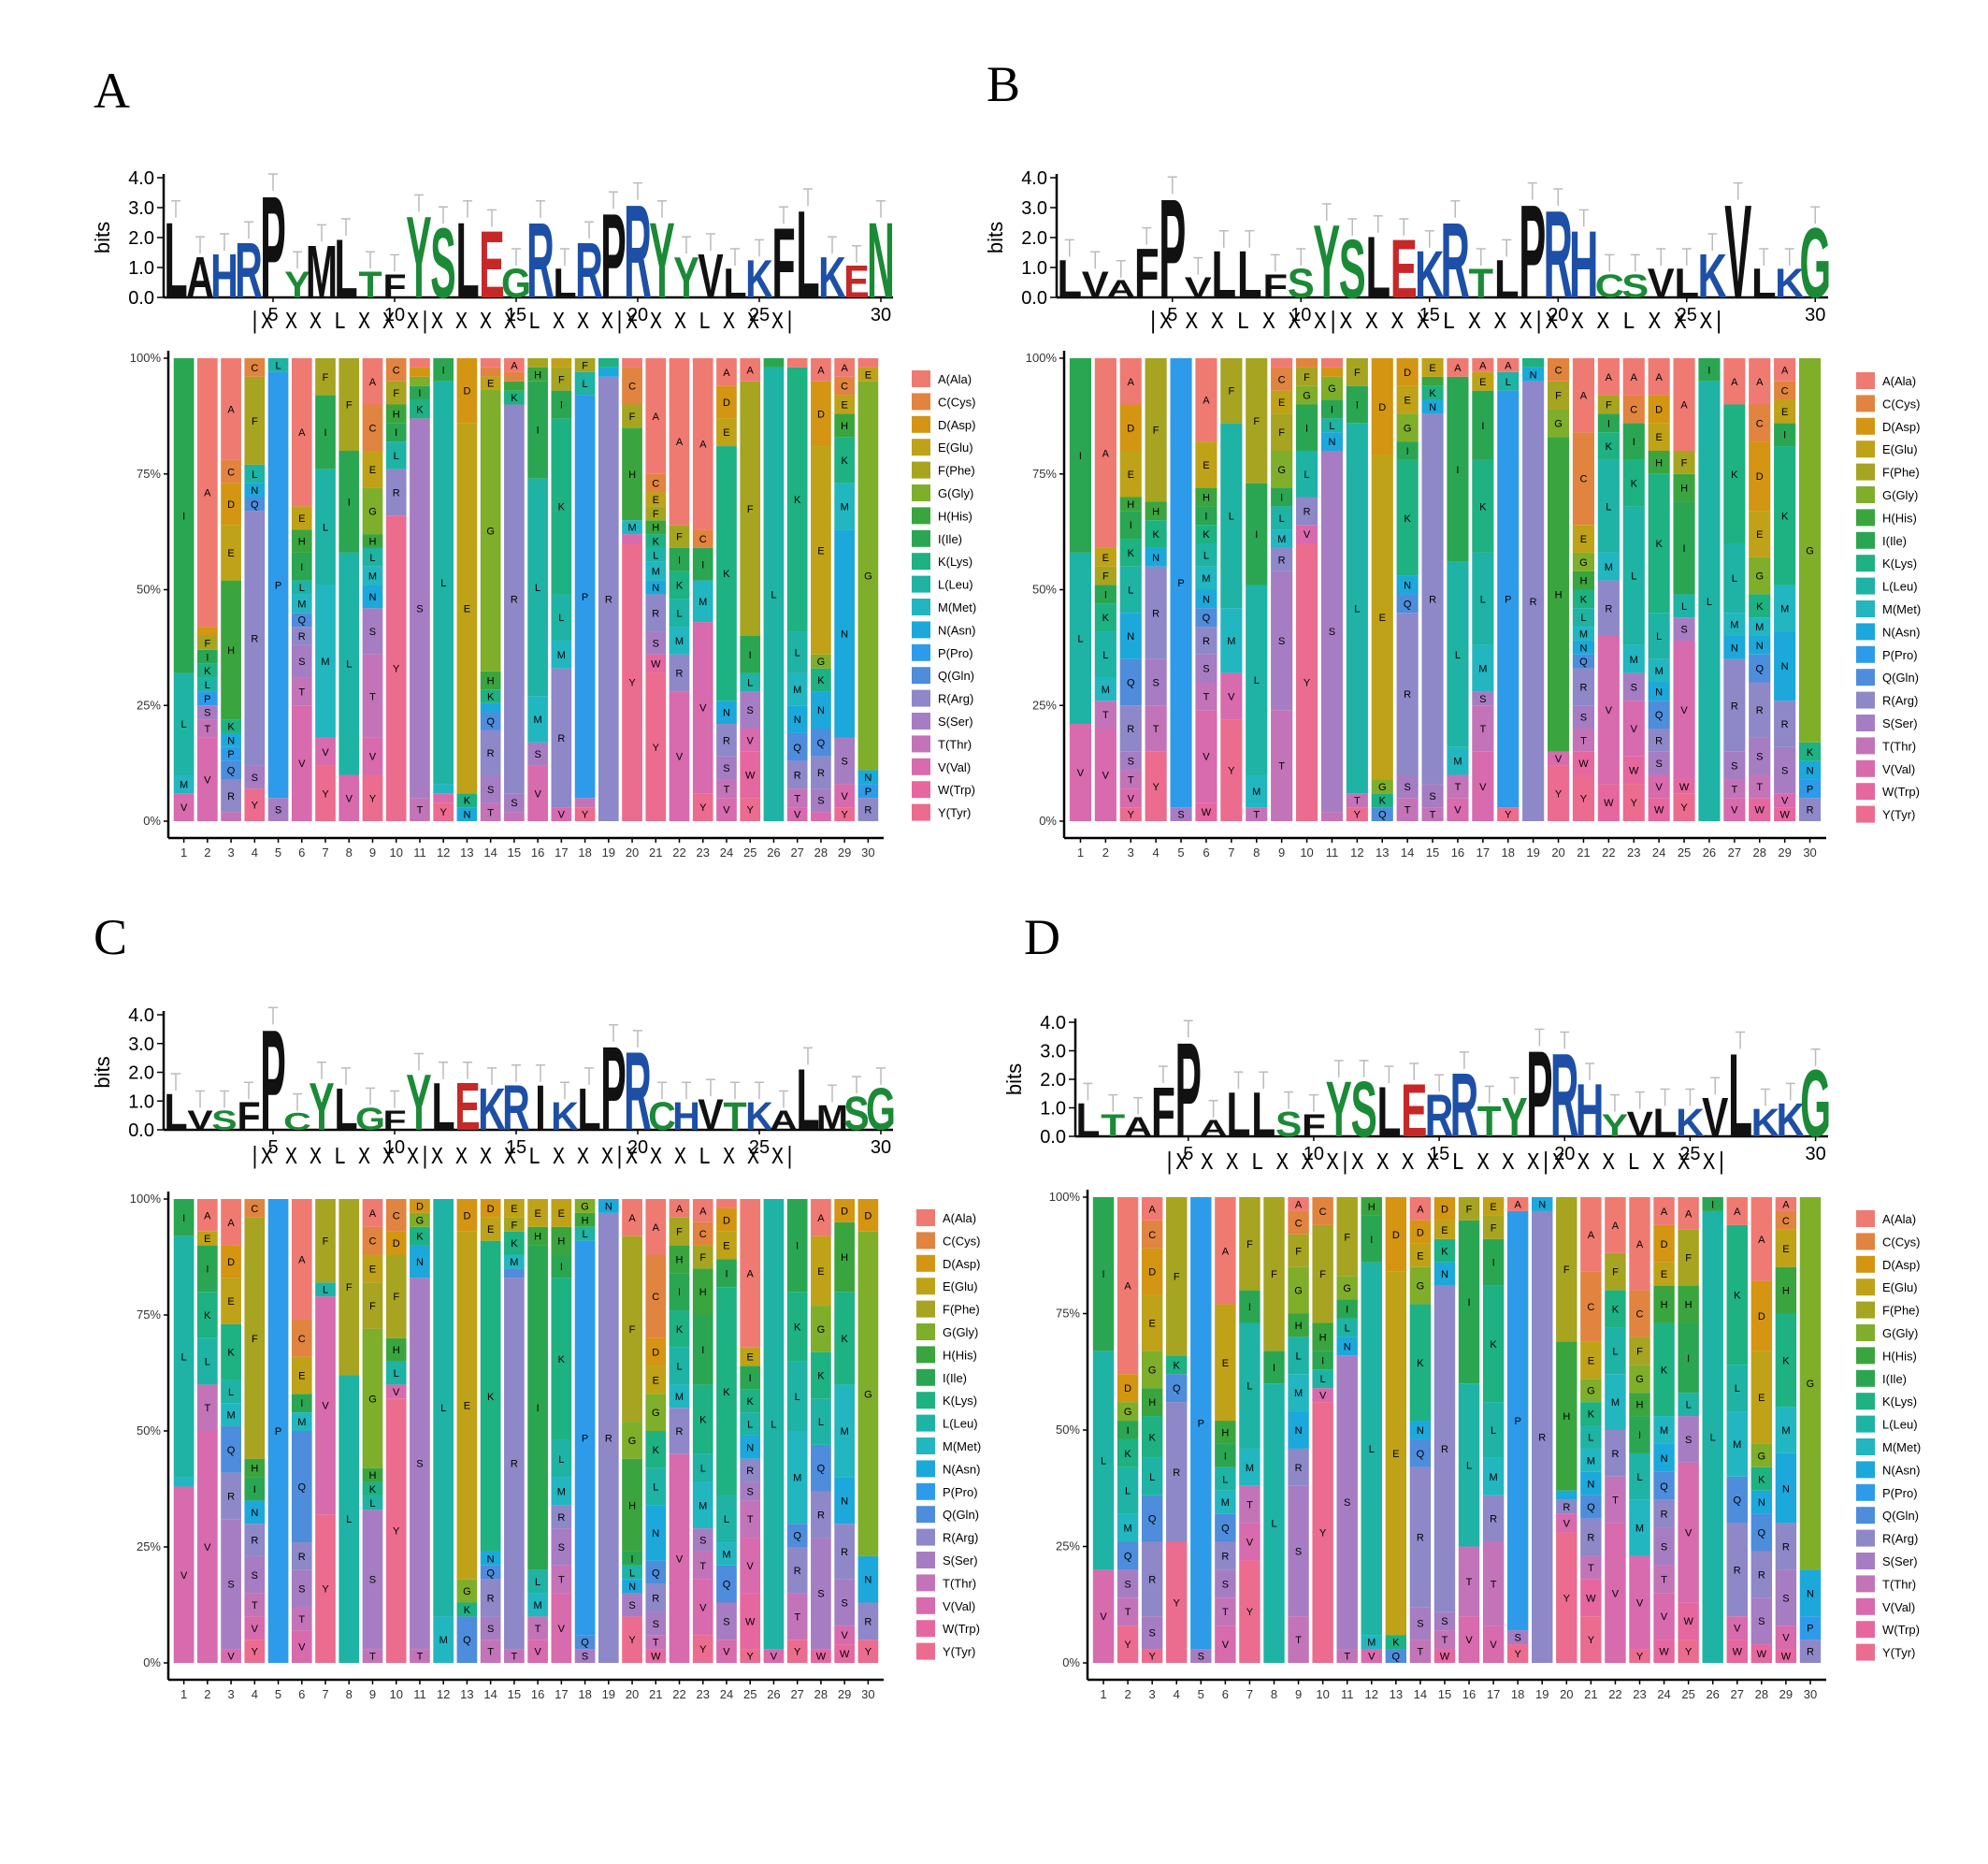 This screenshot has width=1988, height=1864. Describe the element at coordinates (703, 1420) in the screenshot. I see `bar-segment-label: K` at that location.